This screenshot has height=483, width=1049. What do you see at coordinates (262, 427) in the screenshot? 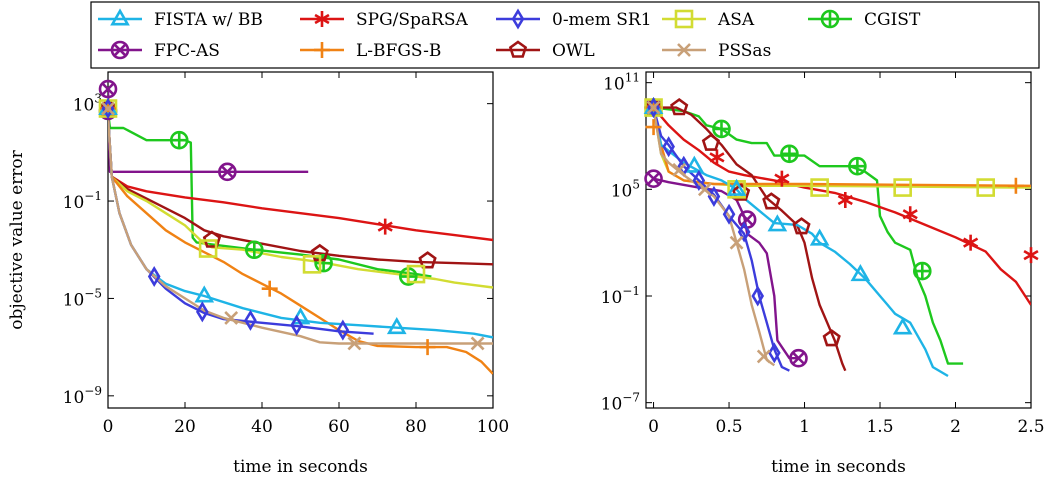
I see `x-tick-label: 40` at bounding box center [262, 427].